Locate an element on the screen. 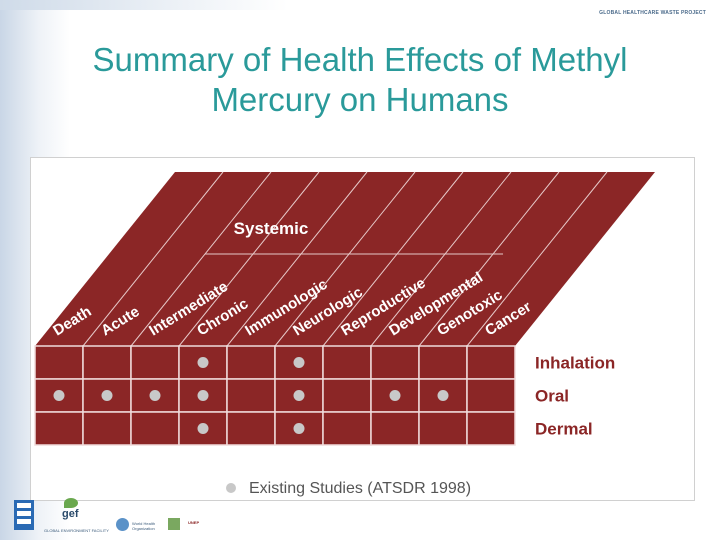 The image size is (720, 540). legend-label: Existing Studies (ATSDR 1998) is located at coordinates (360, 488).